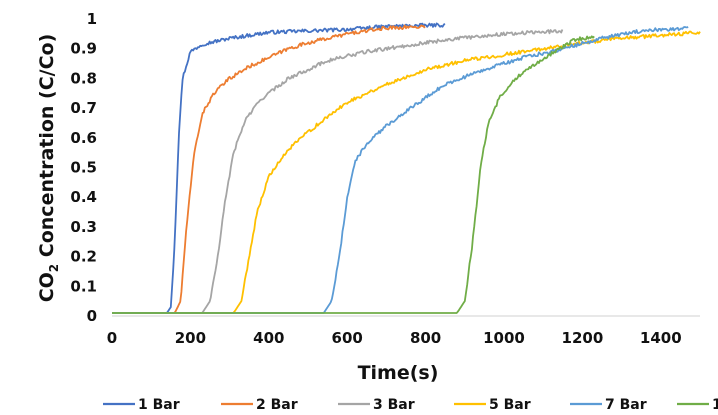  What do you see at coordinates (83, 138) in the screenshot?
I see `y-tick-label: 0.6` at bounding box center [83, 138].